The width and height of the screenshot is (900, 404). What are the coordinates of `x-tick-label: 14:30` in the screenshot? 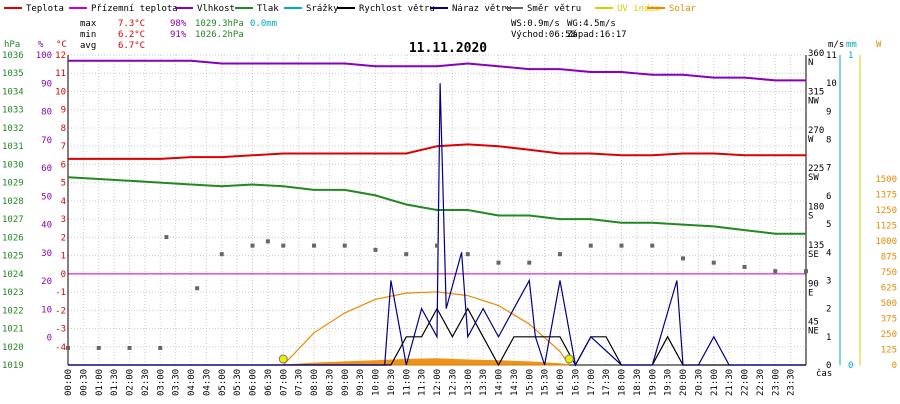 It's located at (515, 382).